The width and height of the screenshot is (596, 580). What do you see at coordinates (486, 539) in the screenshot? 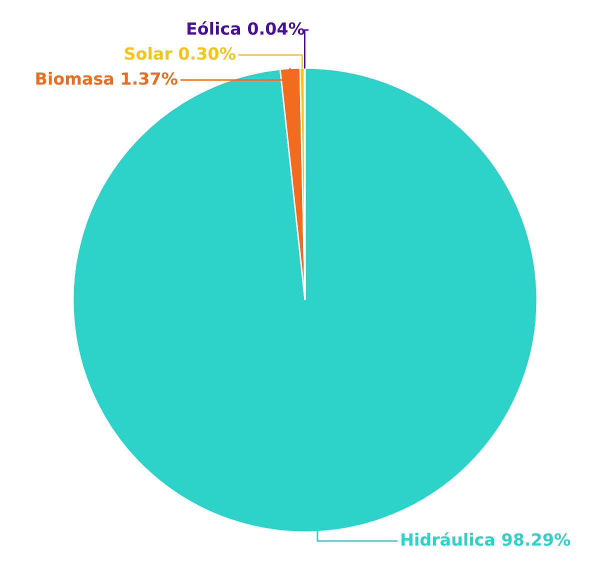
I see `slice-label: Hidráulica 98.29%` at bounding box center [486, 539].